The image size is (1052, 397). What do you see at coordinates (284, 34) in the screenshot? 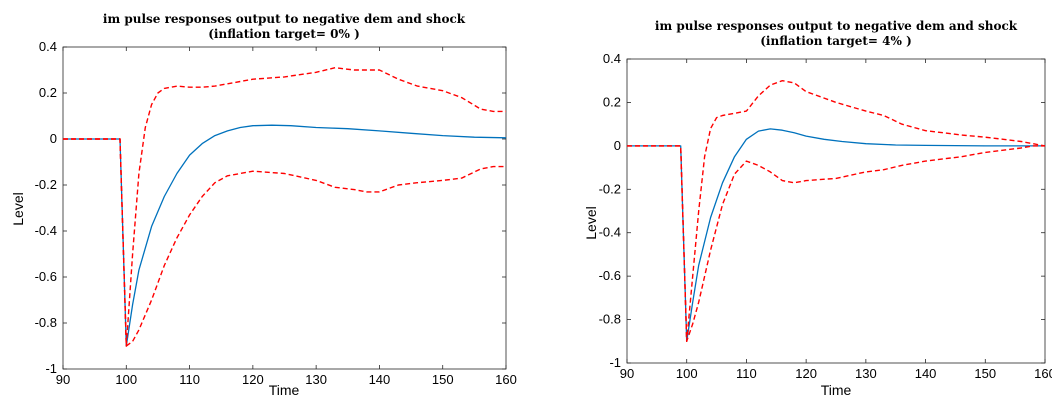
I see `chart-subtitle: (inflation target= 0% )` at bounding box center [284, 34].